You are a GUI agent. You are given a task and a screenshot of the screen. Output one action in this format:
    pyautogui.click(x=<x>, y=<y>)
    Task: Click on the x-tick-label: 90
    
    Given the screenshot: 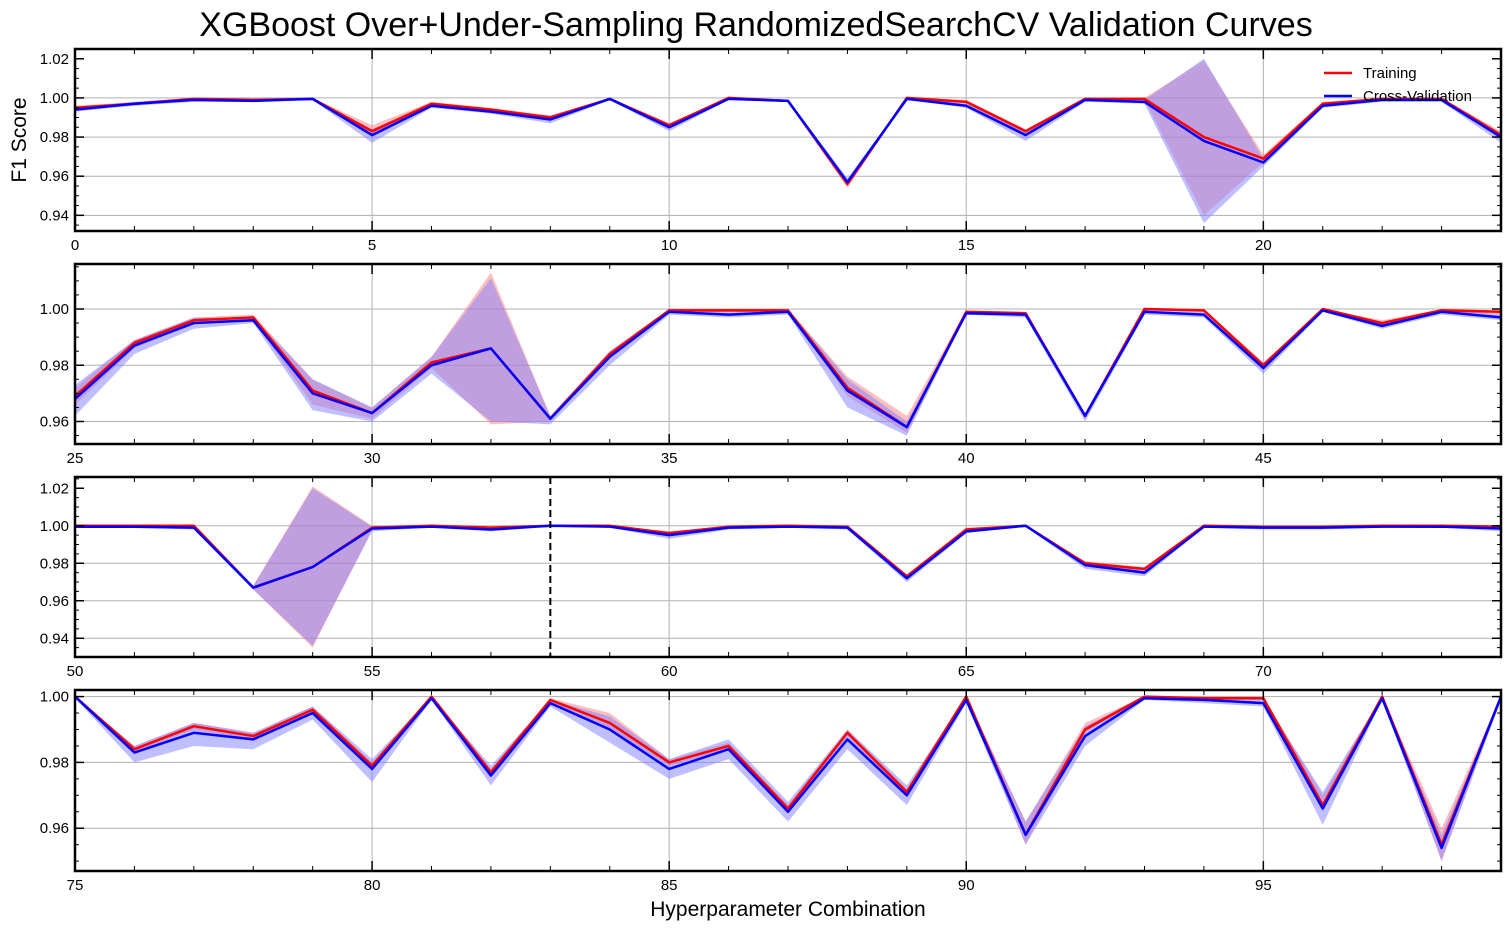 What is the action you would take?
    pyautogui.click(x=966, y=885)
    